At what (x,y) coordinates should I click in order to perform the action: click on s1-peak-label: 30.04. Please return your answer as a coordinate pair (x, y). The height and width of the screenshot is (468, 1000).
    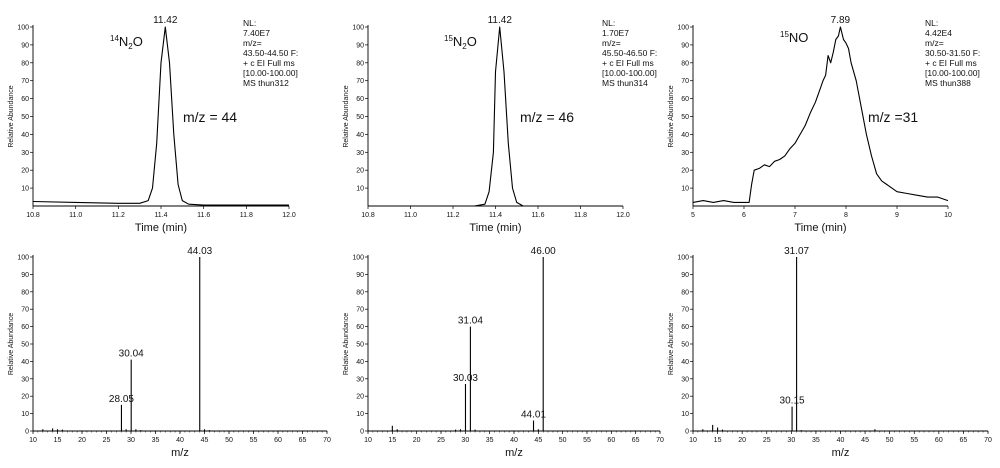
    Looking at the image, I should click on (131, 354).